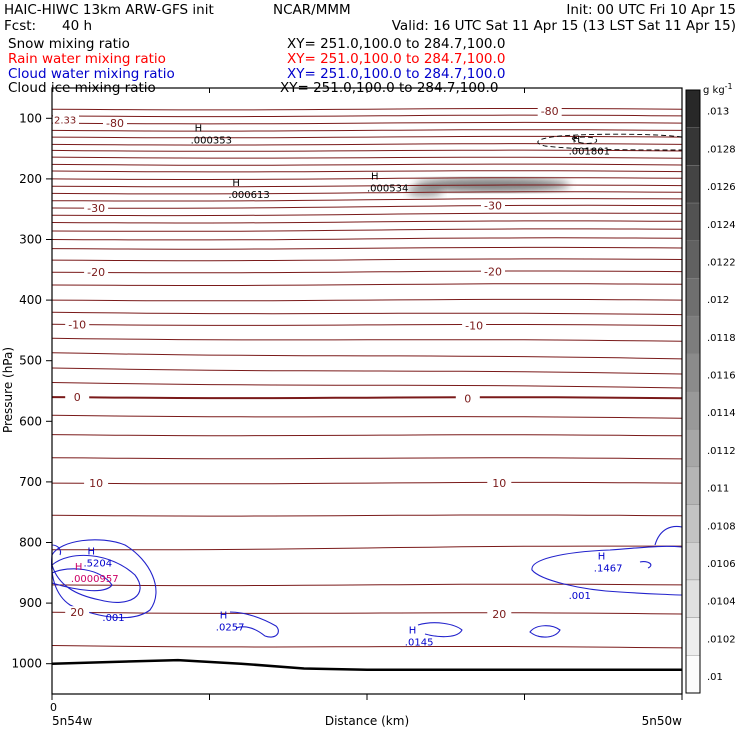 This screenshot has height=740, width=740. I want to click on field-name-rain: Rain water mixing ratio, so click(87, 59).